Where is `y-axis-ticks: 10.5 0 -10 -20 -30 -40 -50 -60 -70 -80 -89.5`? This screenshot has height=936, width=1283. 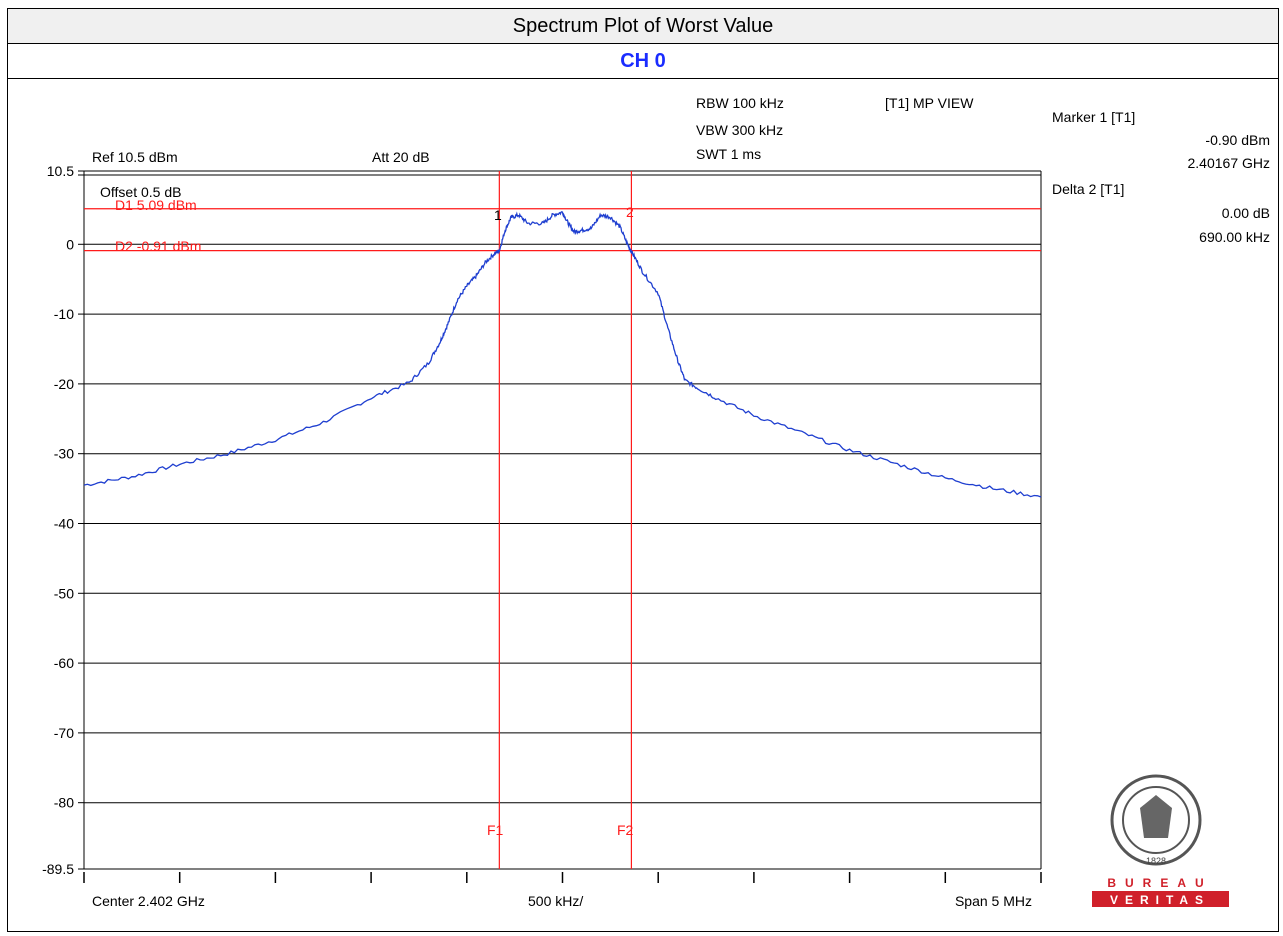
y-axis-ticks: 10.5 0 -10 -20 -30 -40 -50 -60 -70 -80 -89.5 is located at coordinates (63, 520).